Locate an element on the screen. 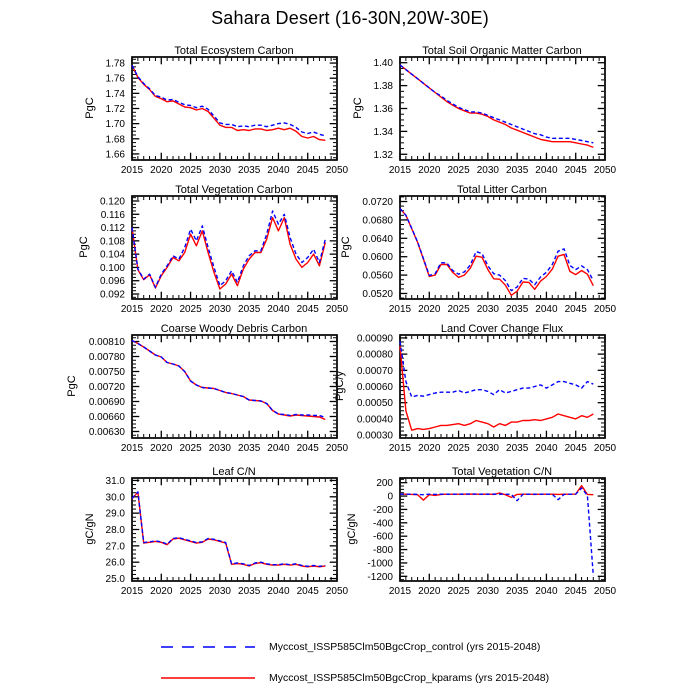  chart-title: Total Ecosystem Carbon is located at coordinates (234, 51).